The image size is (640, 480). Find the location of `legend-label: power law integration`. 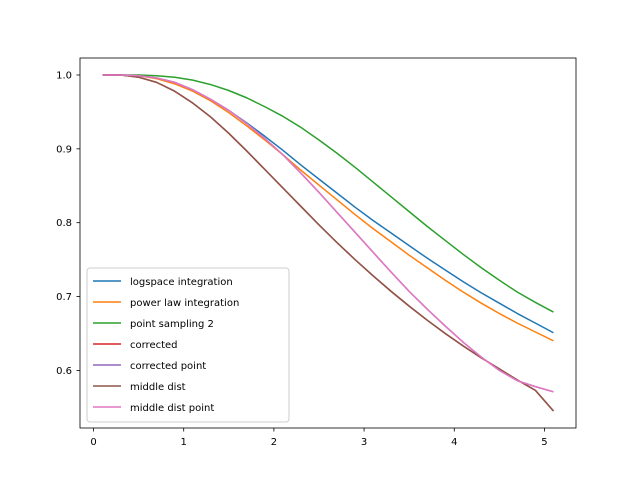

legend-label: power law integration is located at coordinates (184, 303).